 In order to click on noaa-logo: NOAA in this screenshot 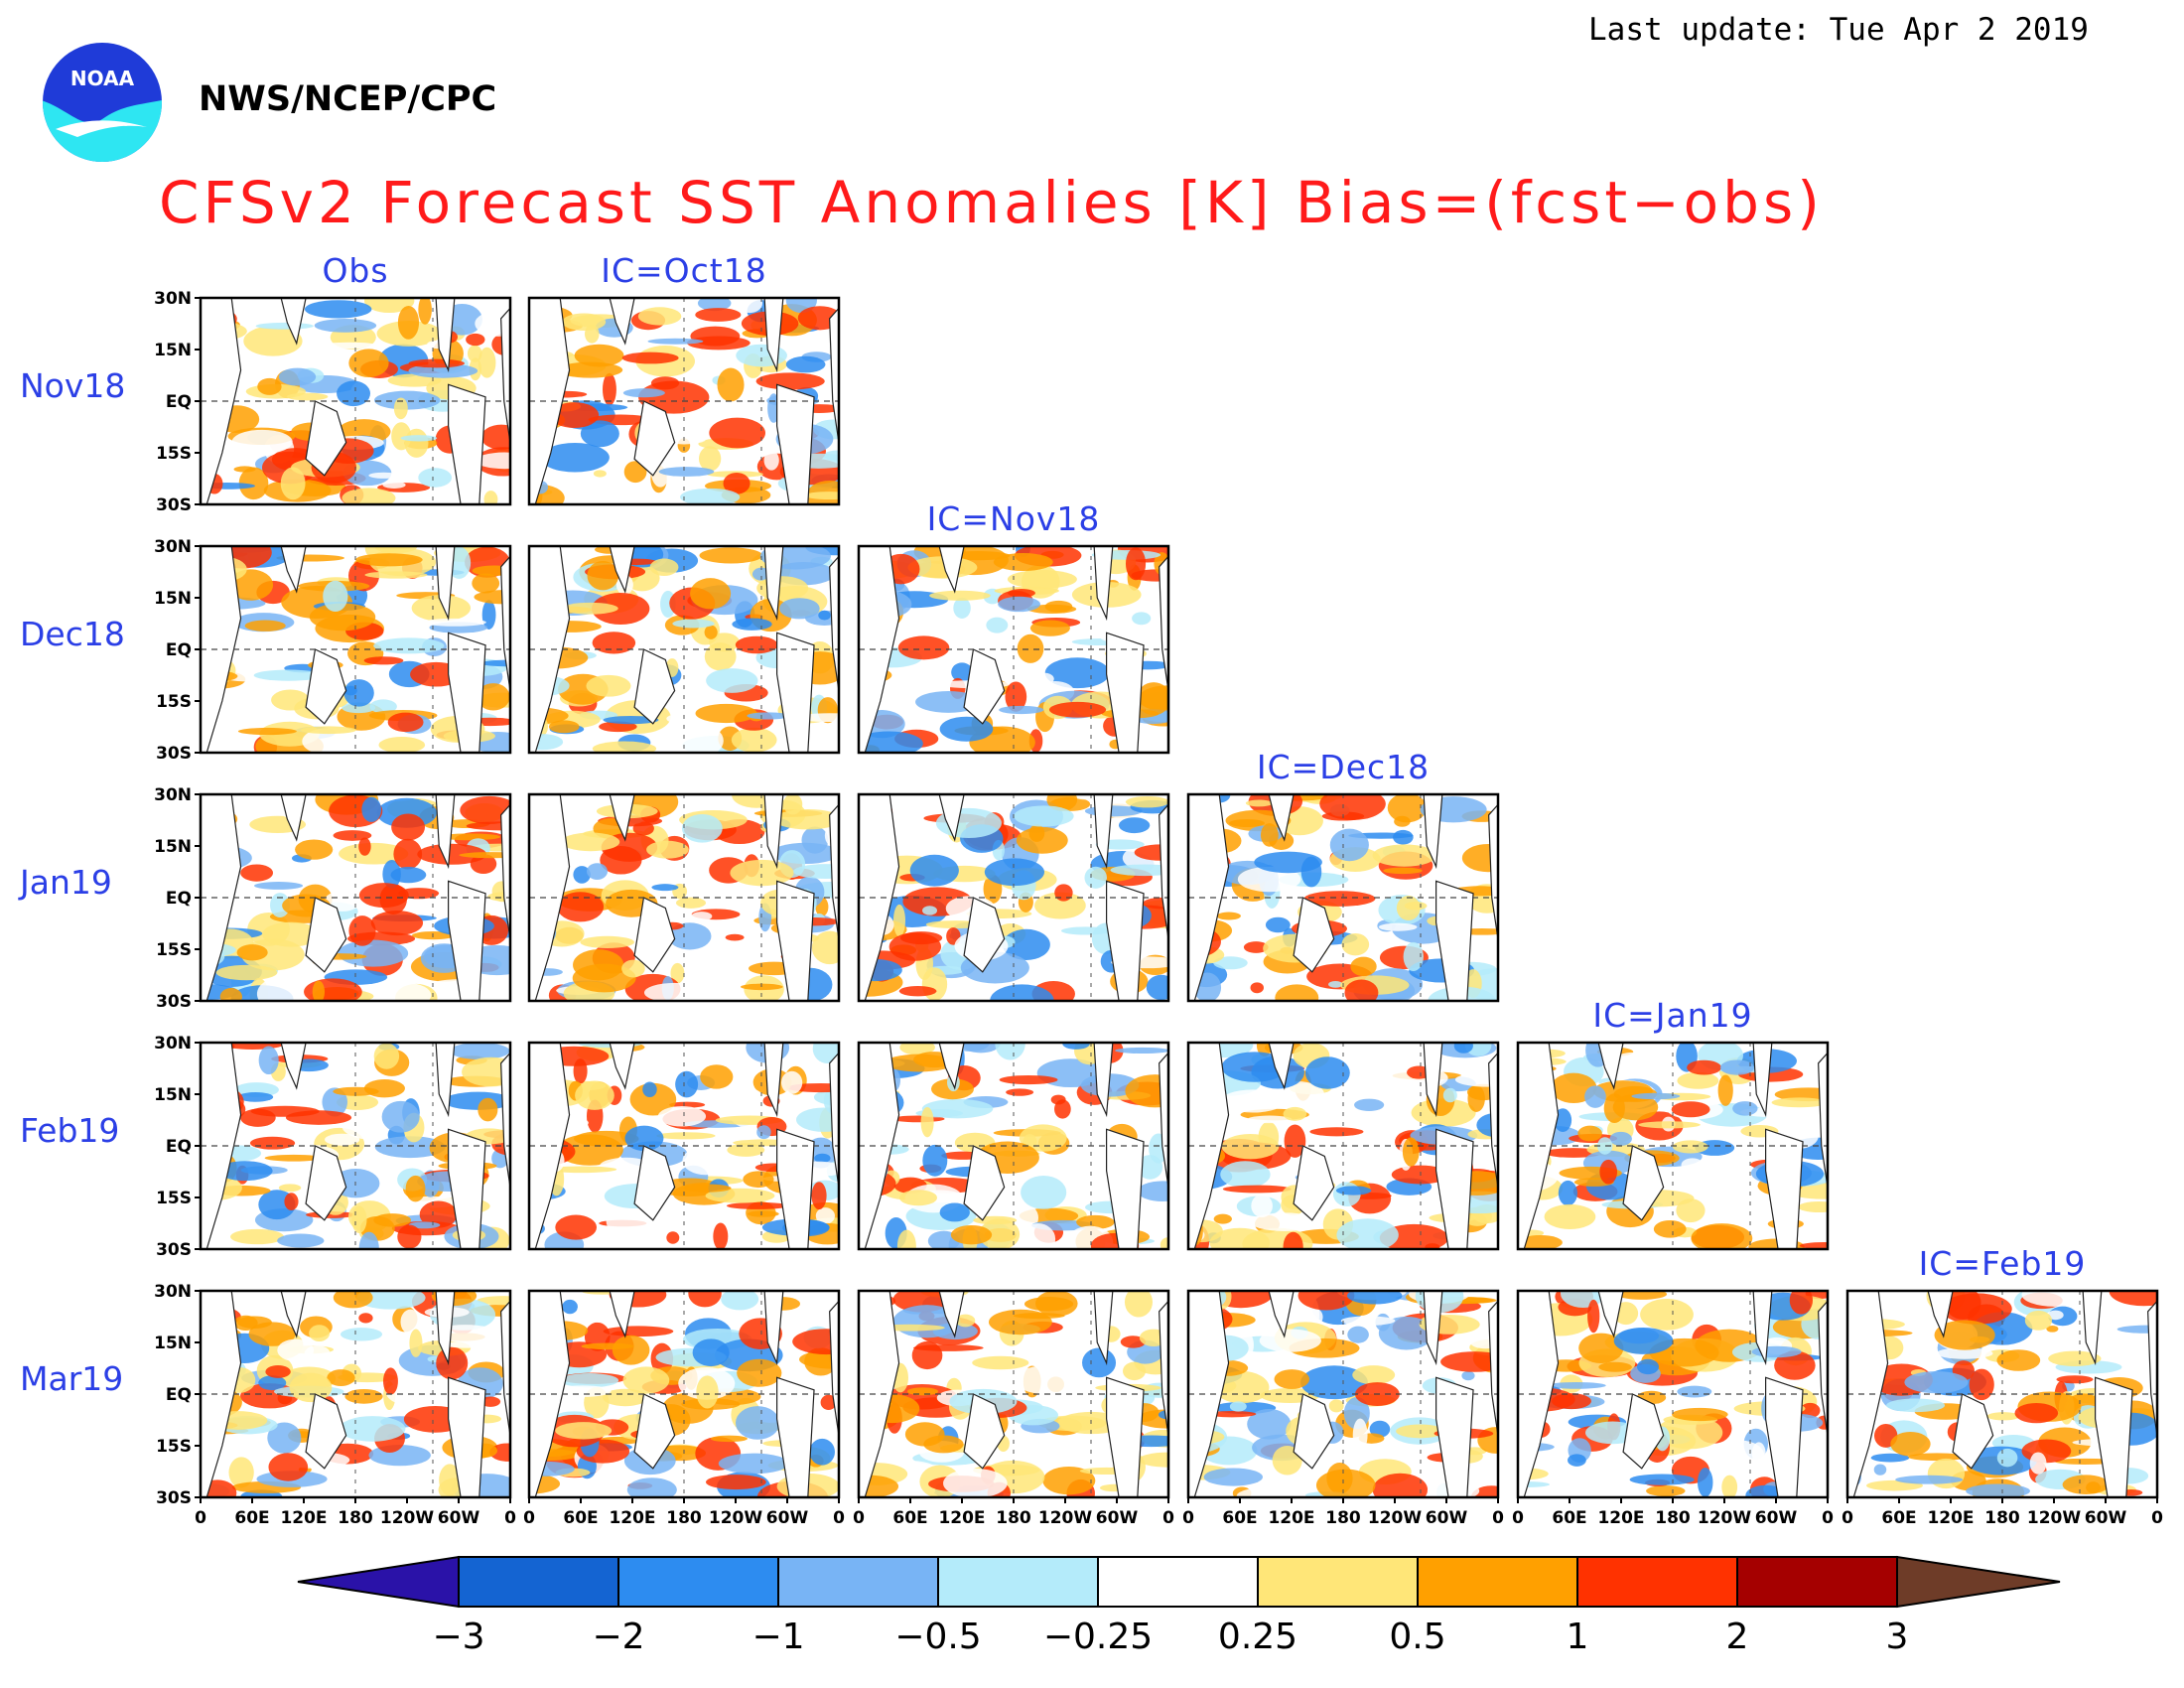, I will do `click(102, 104)`.